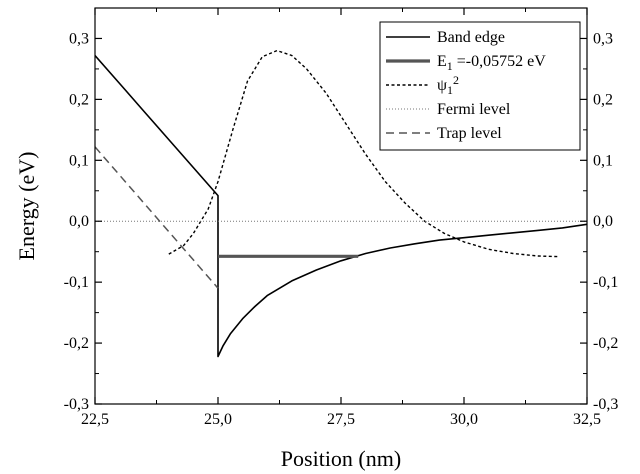 Image resolution: width=640 pixels, height=474 pixels. Describe the element at coordinates (79, 160) in the screenshot. I see `y-tick-label: 0,1` at that location.